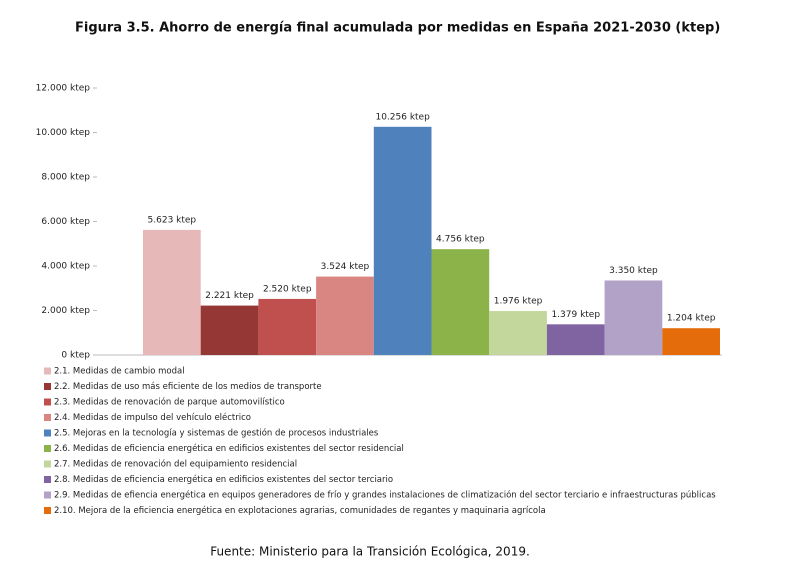 Image resolution: width=796 pixels, height=575 pixels. What do you see at coordinates (63, 133) in the screenshot?
I see `y-tick-label: 10.000 ktep` at bounding box center [63, 133].